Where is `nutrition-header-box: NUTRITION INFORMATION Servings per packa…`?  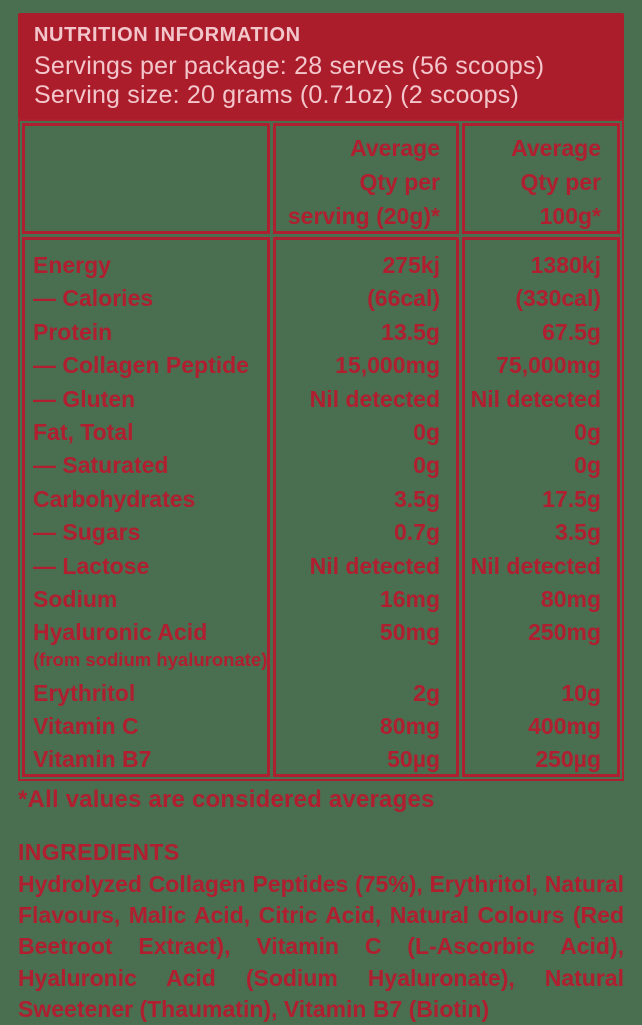 nutrition-header-box: NUTRITION INFORMATION Servings per packa… is located at coordinates (321, 66).